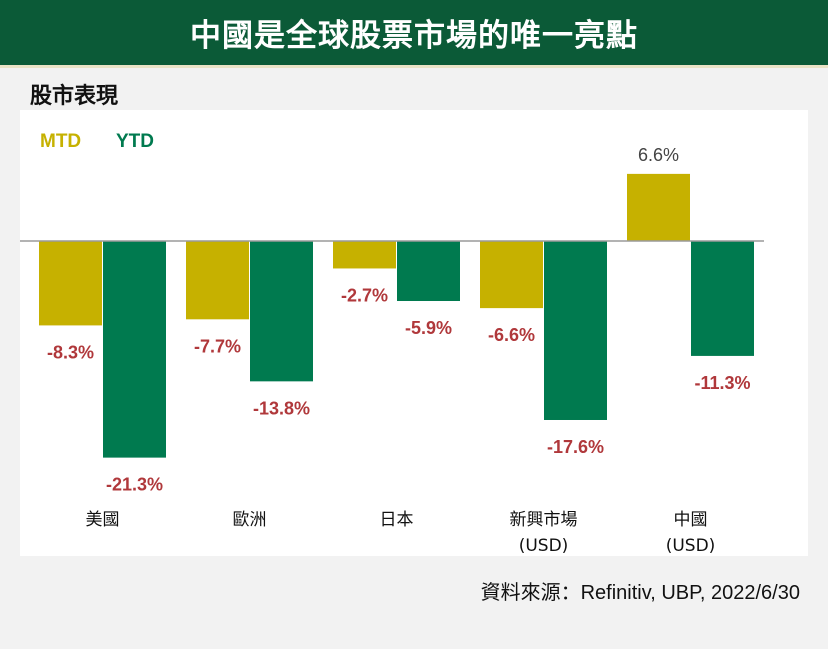 This screenshot has width=828, height=649. I want to click on category-label-1-0: 歐洲, so click(250, 520).